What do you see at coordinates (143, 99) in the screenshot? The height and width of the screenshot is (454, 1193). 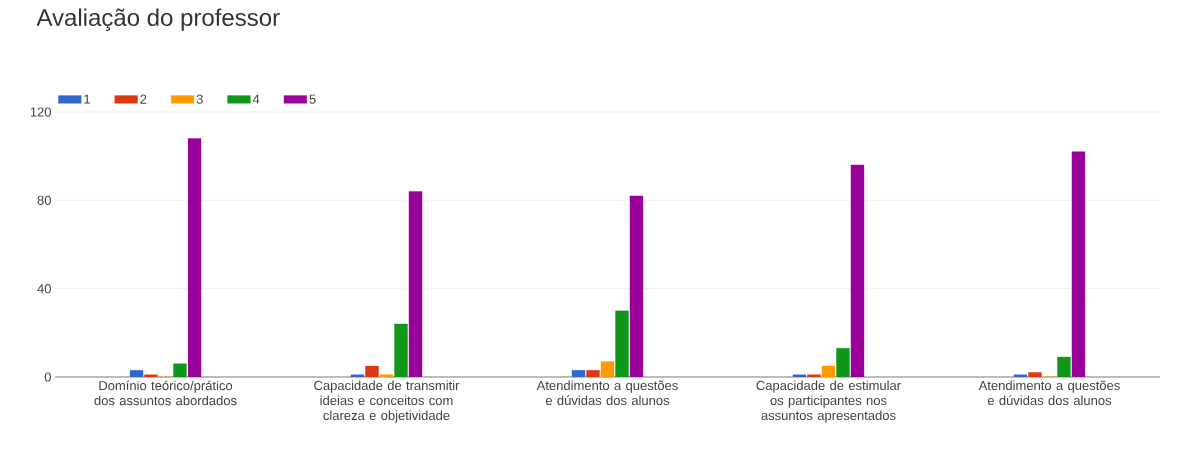 I see `legend-label: 2` at bounding box center [143, 99].